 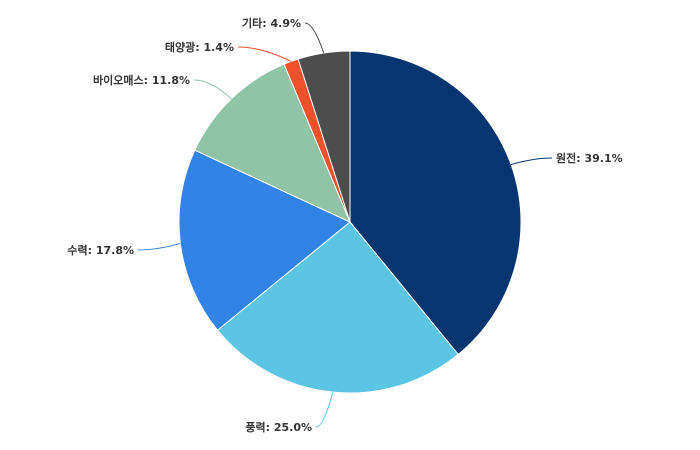 What do you see at coordinates (100, 250) in the screenshot?
I see `slice-label: 수력: 17.8%` at bounding box center [100, 250].